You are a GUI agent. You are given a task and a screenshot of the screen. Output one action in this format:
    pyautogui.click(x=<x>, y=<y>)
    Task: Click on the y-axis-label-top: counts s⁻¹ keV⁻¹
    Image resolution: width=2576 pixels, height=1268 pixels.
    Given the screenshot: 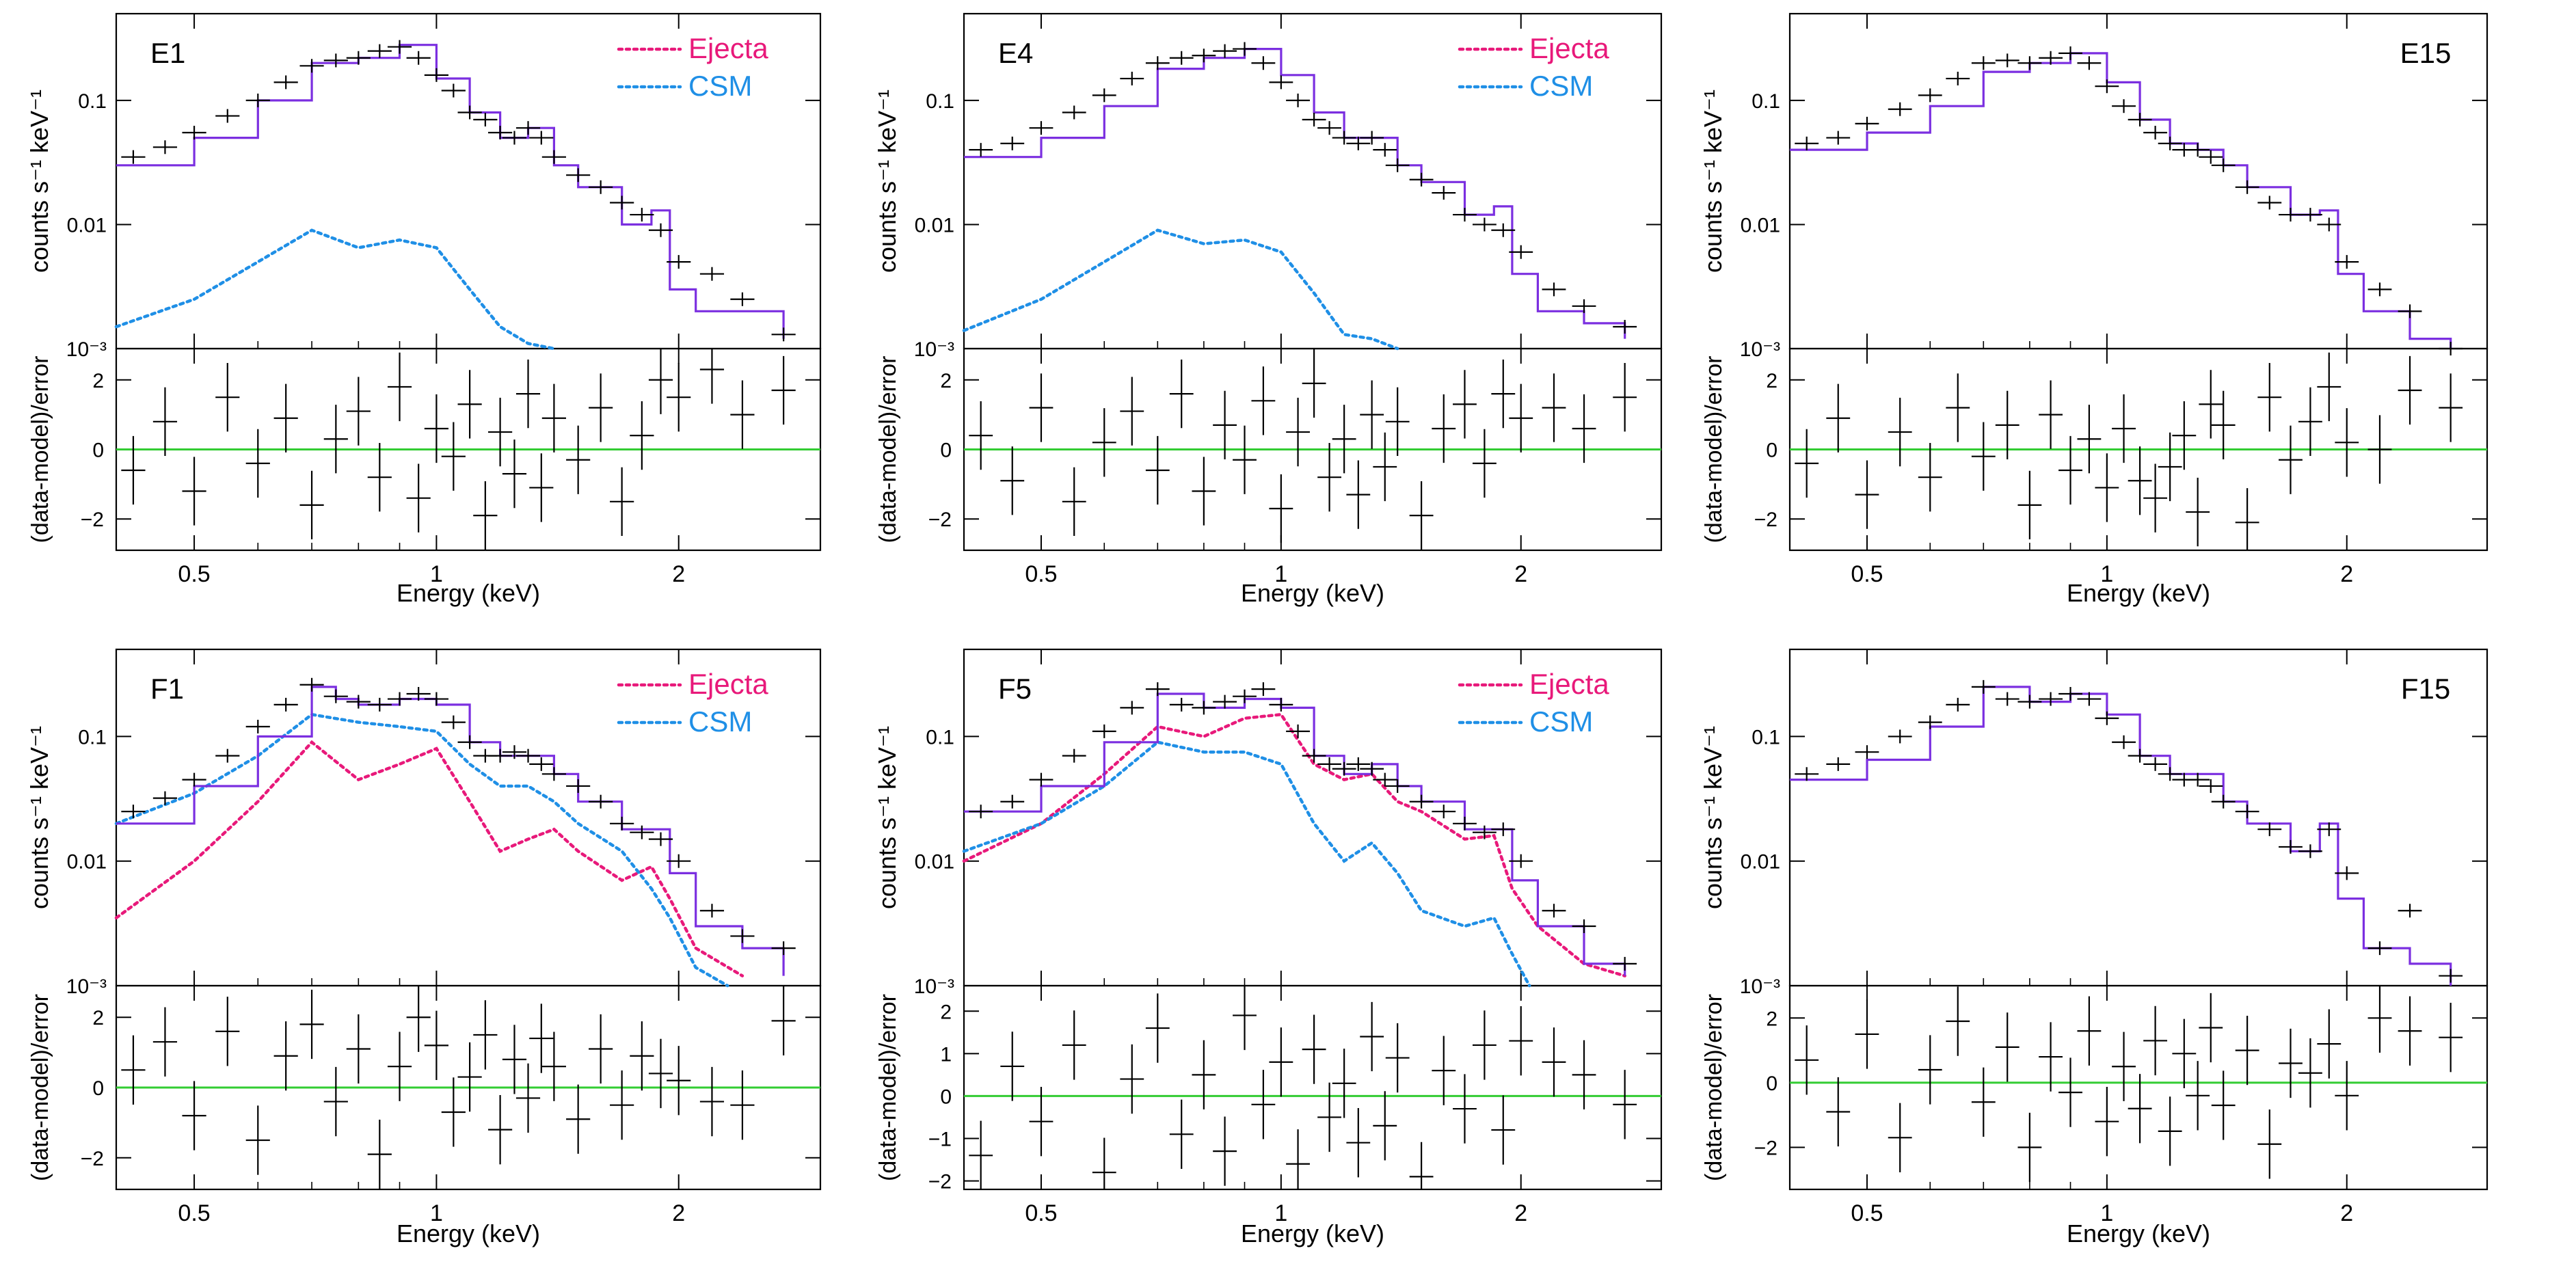 What is the action you would take?
    pyautogui.click(x=1713, y=181)
    